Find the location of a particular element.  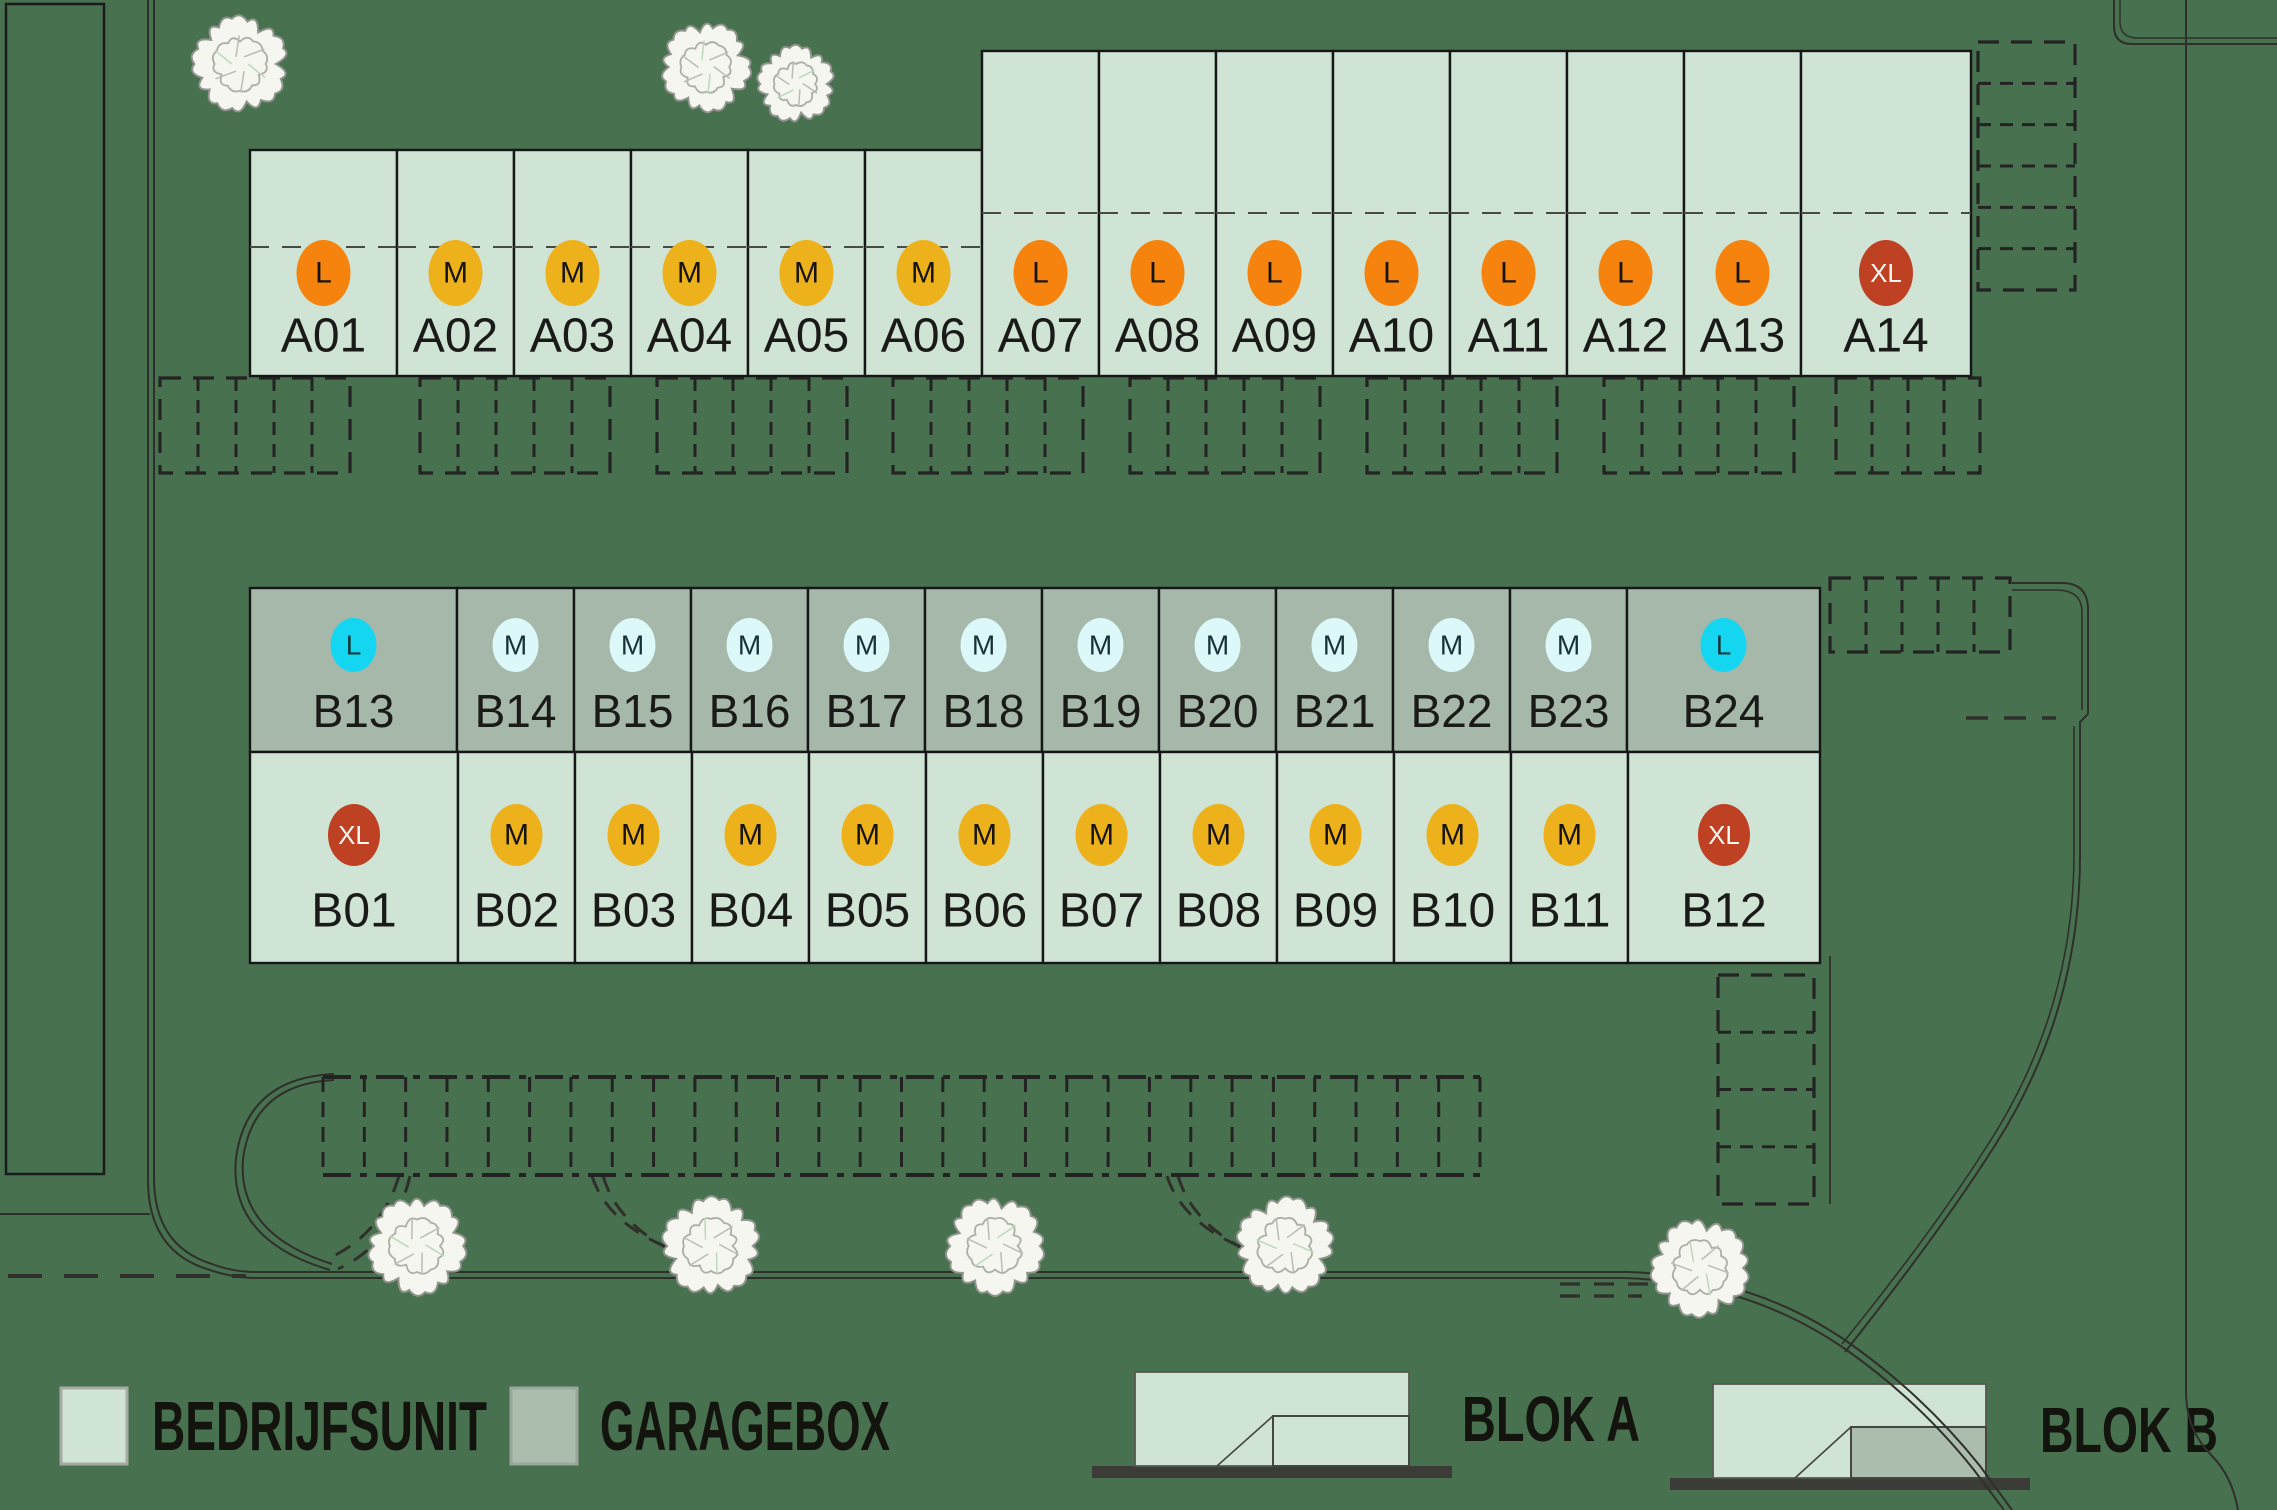

bedrijfsunit-swatch is located at coordinates (94, 1426).